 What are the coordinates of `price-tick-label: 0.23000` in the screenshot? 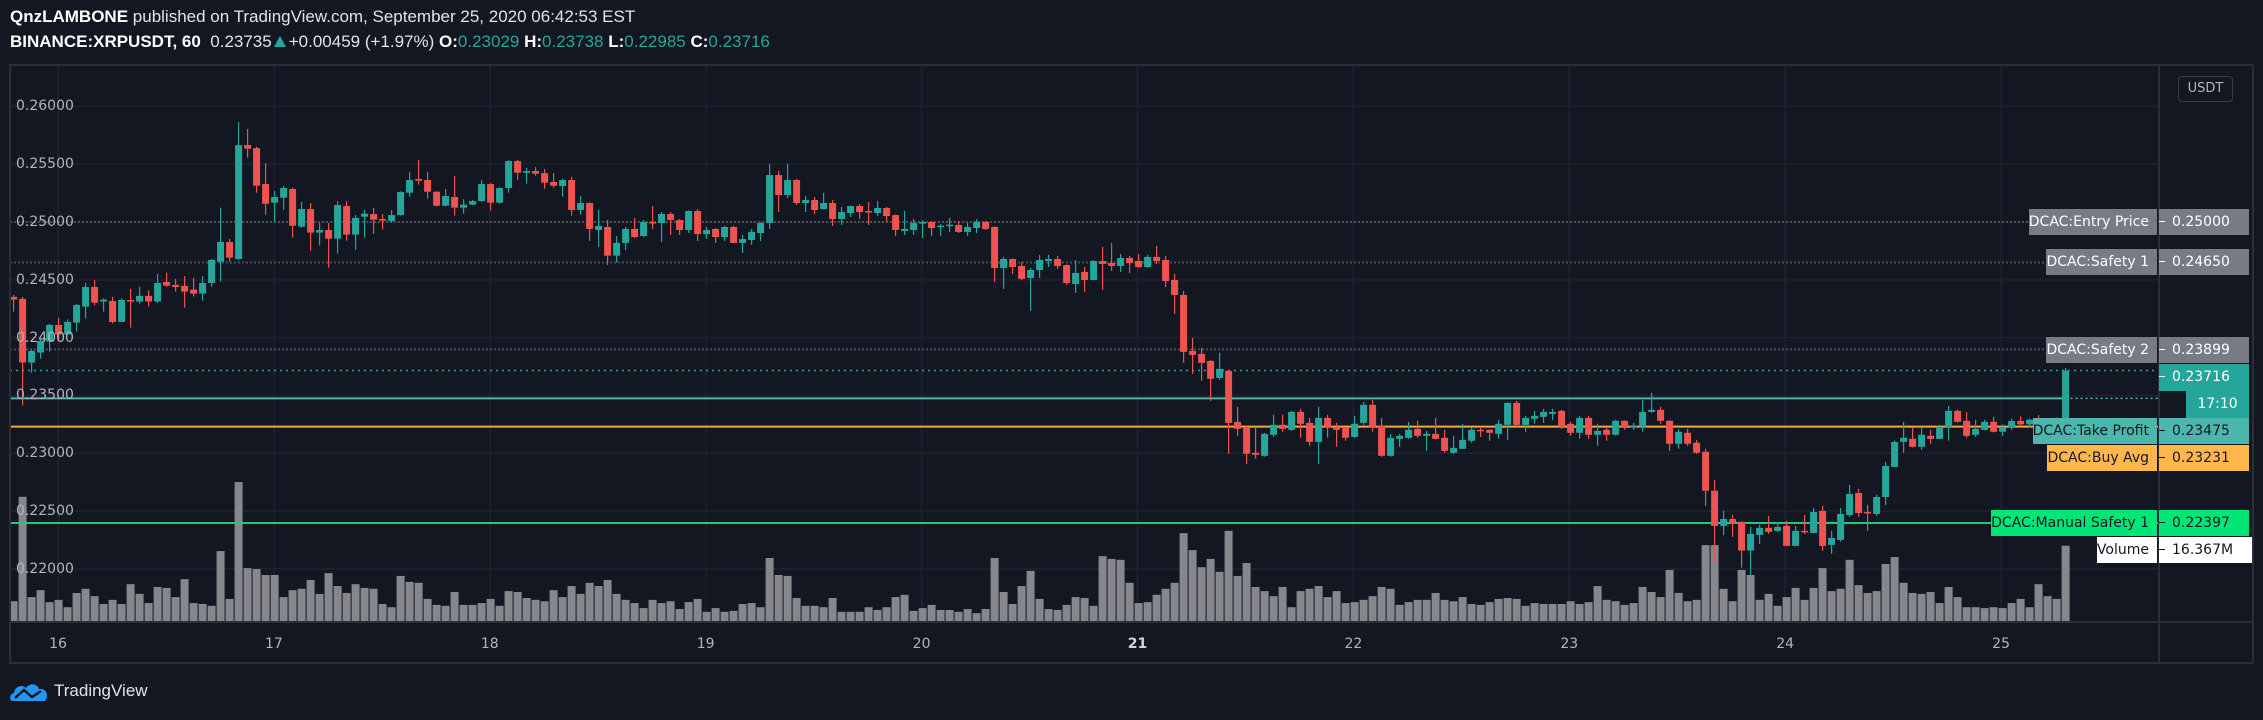 It's located at (45, 453).